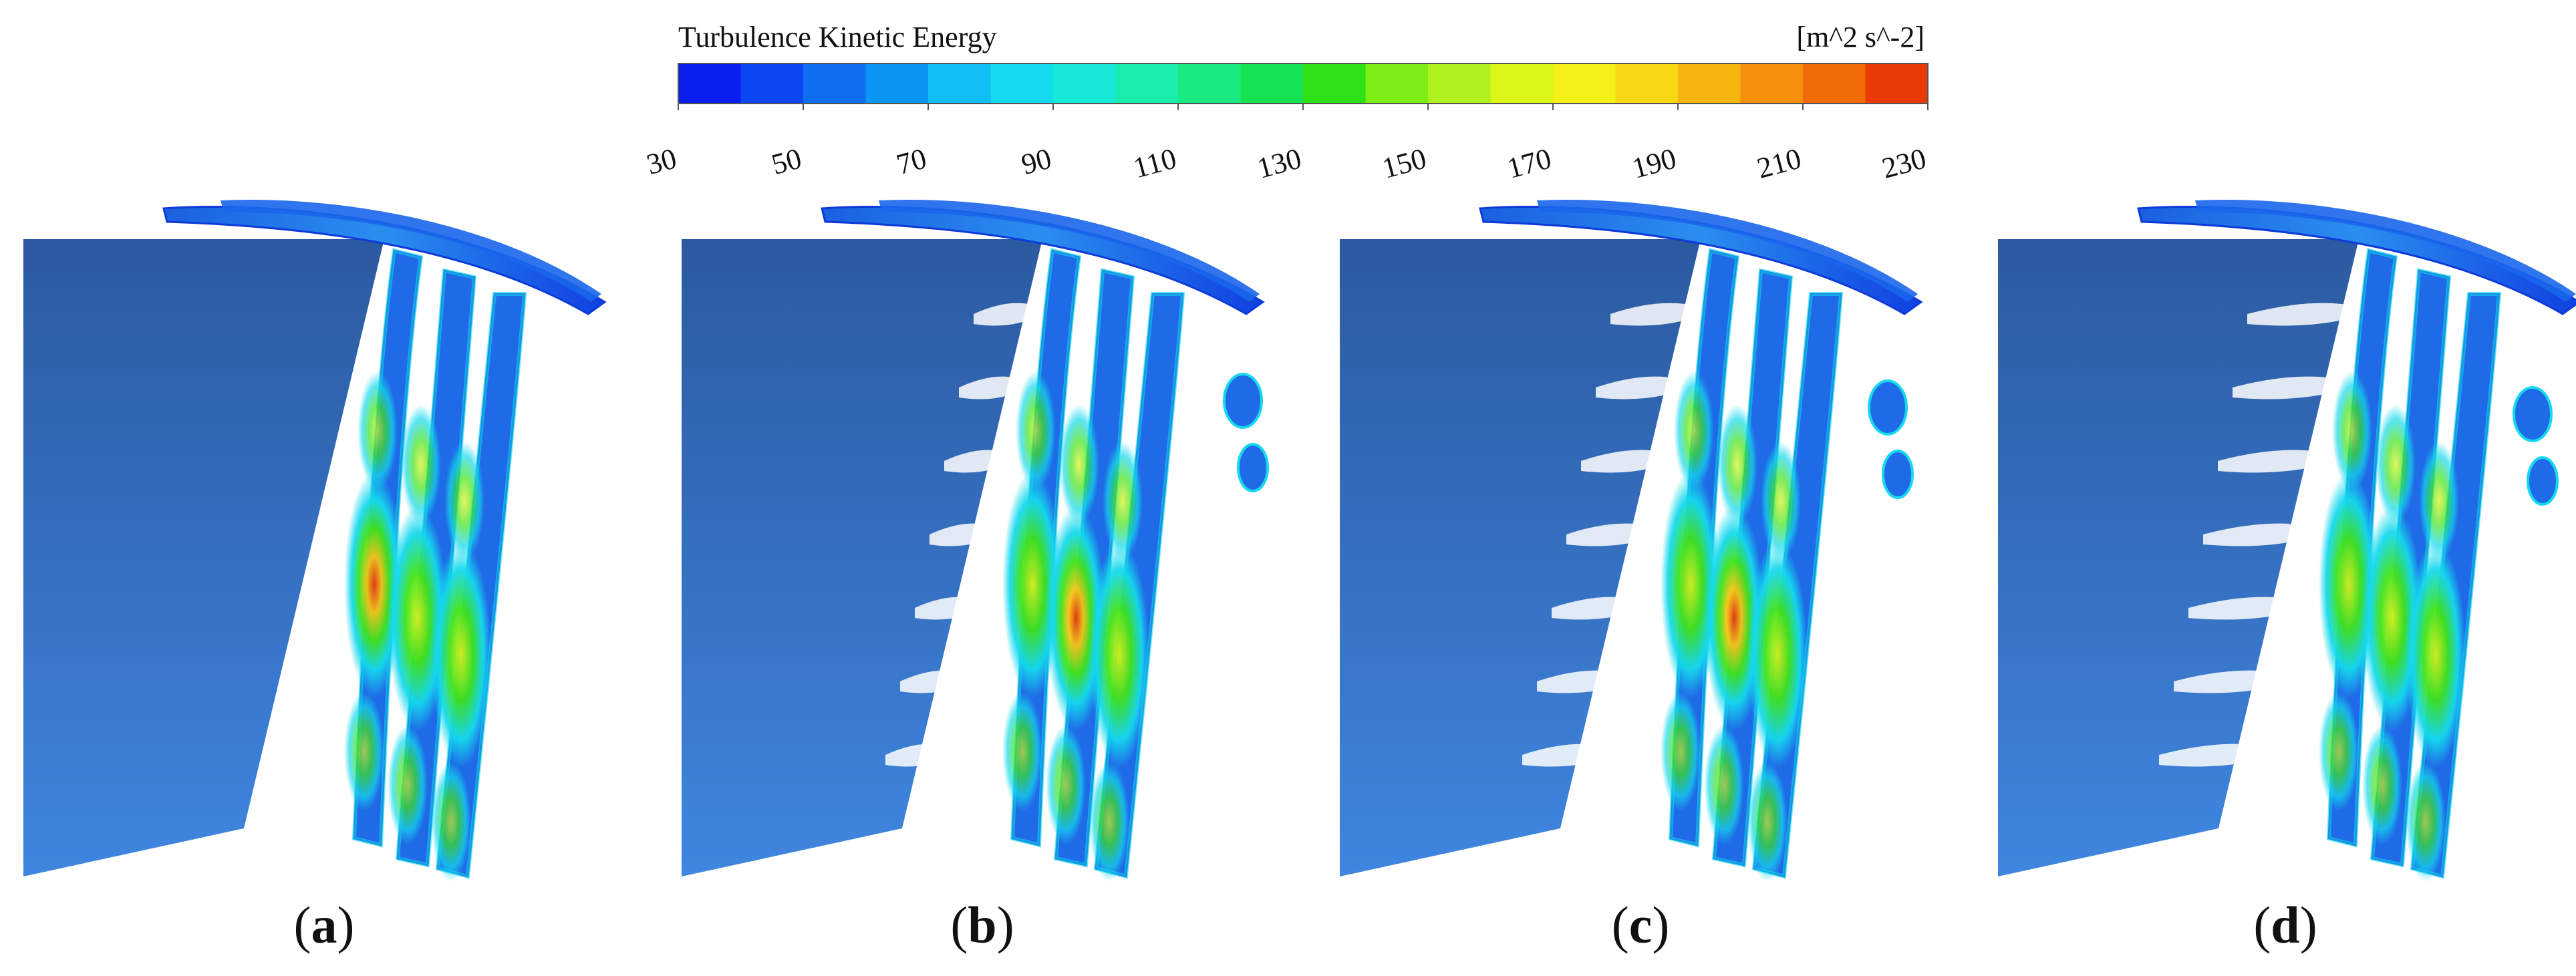 The height and width of the screenshot is (976, 2576). Describe the element at coordinates (1778, 163) in the screenshot. I see `colorbar-tick-label: 210` at that location.